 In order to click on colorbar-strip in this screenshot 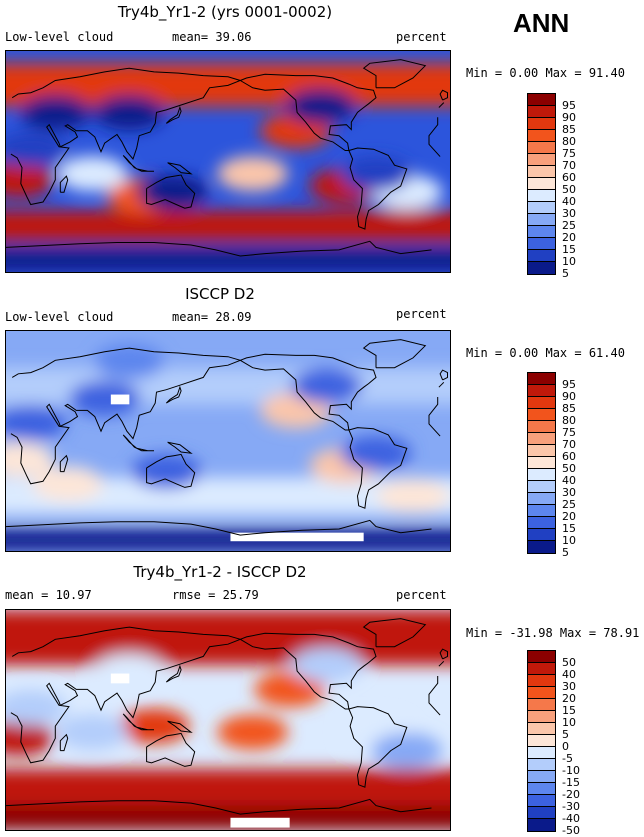, I will do `click(541, 184)`.